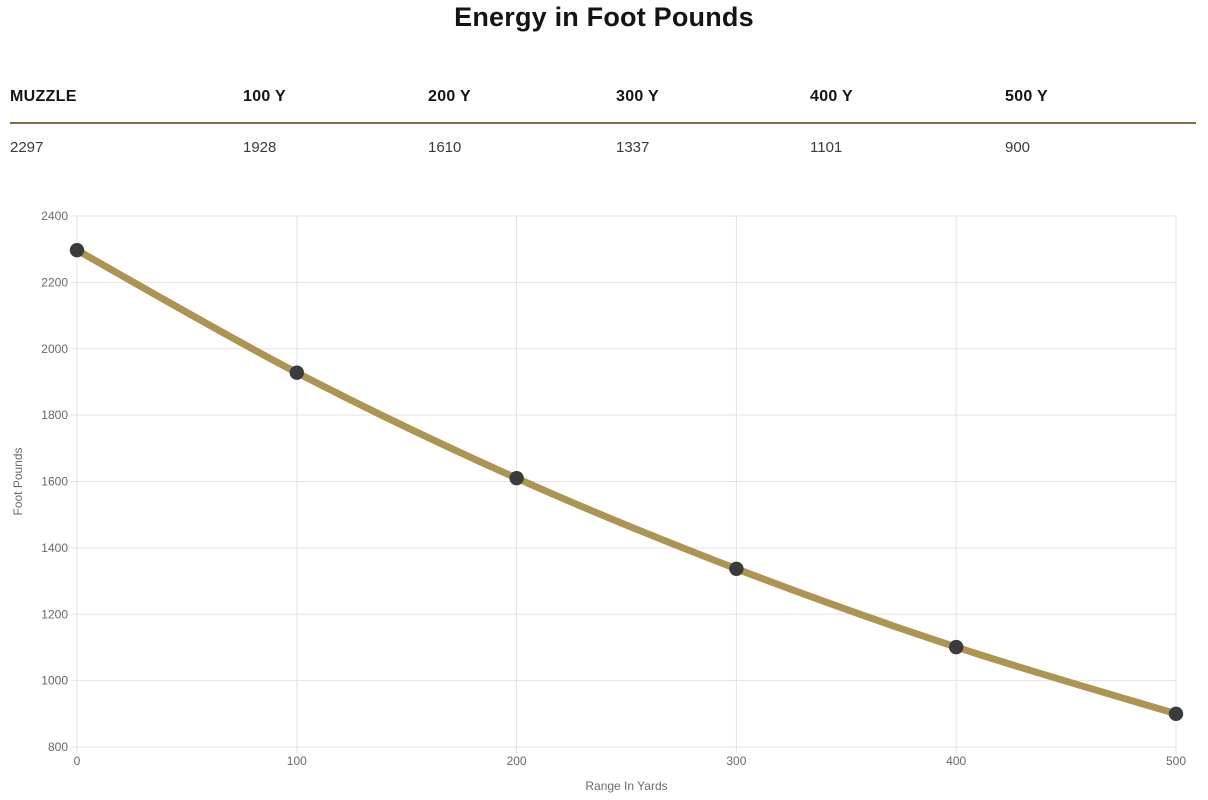  What do you see at coordinates (517, 761) in the screenshot?
I see `x-tick-label: 200` at bounding box center [517, 761].